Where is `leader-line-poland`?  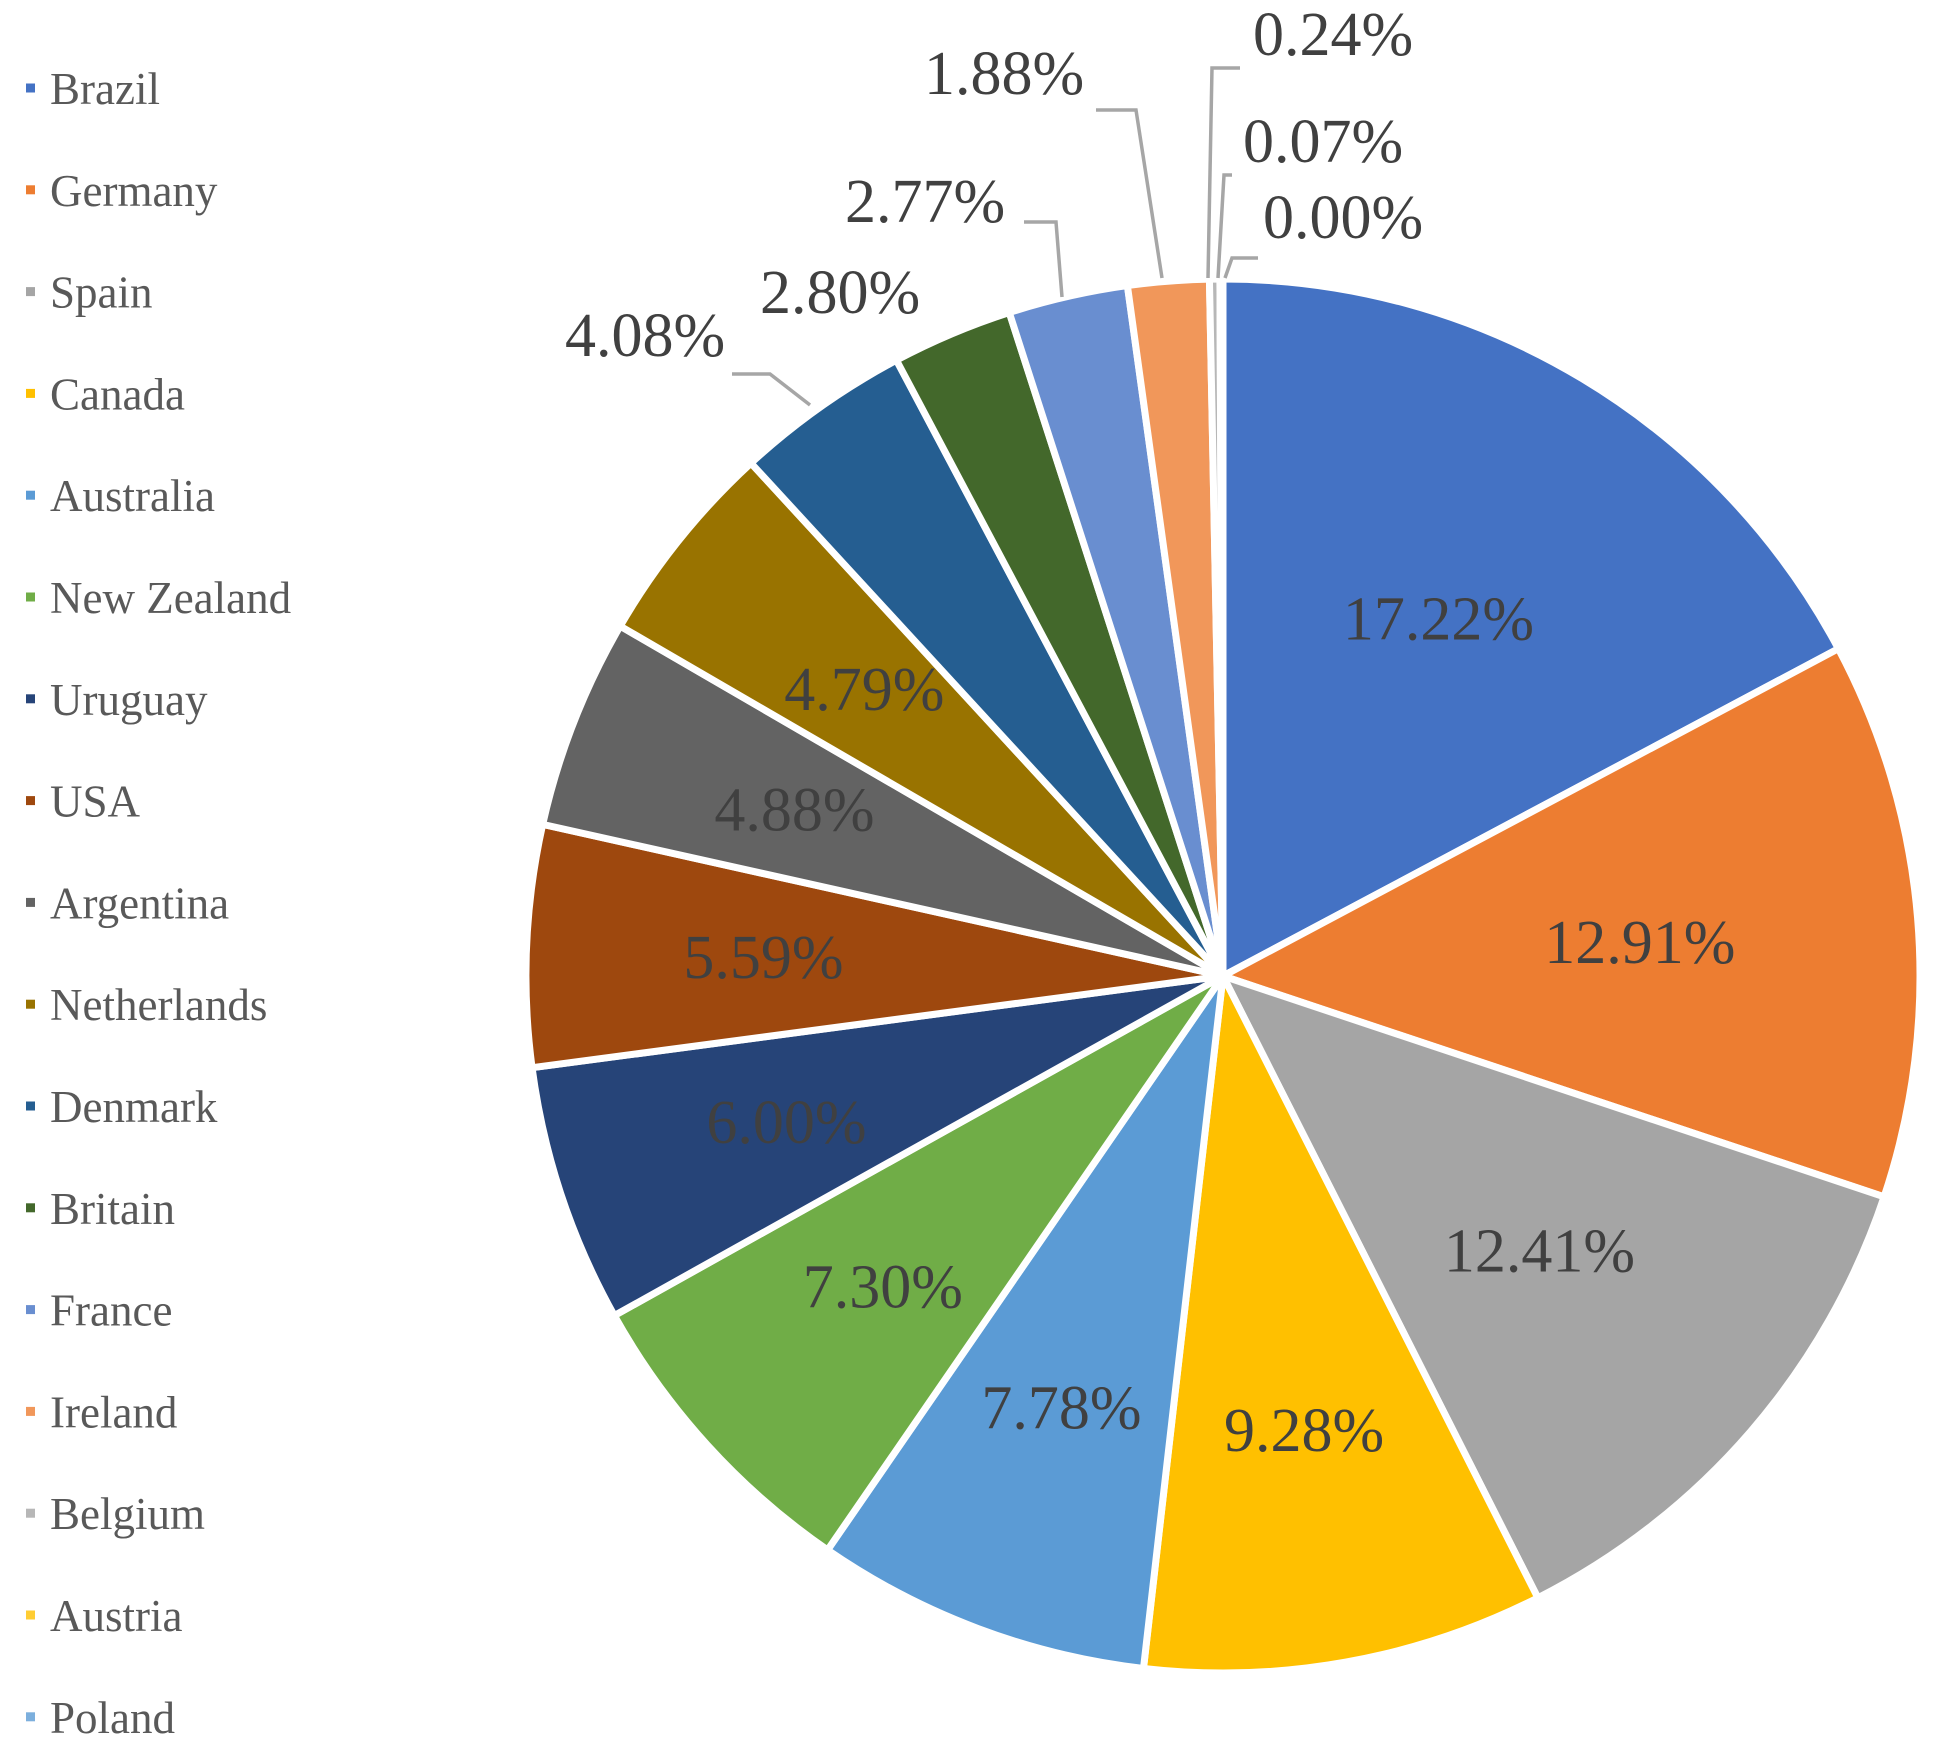 leader-line-poland is located at coordinates (1240, 267).